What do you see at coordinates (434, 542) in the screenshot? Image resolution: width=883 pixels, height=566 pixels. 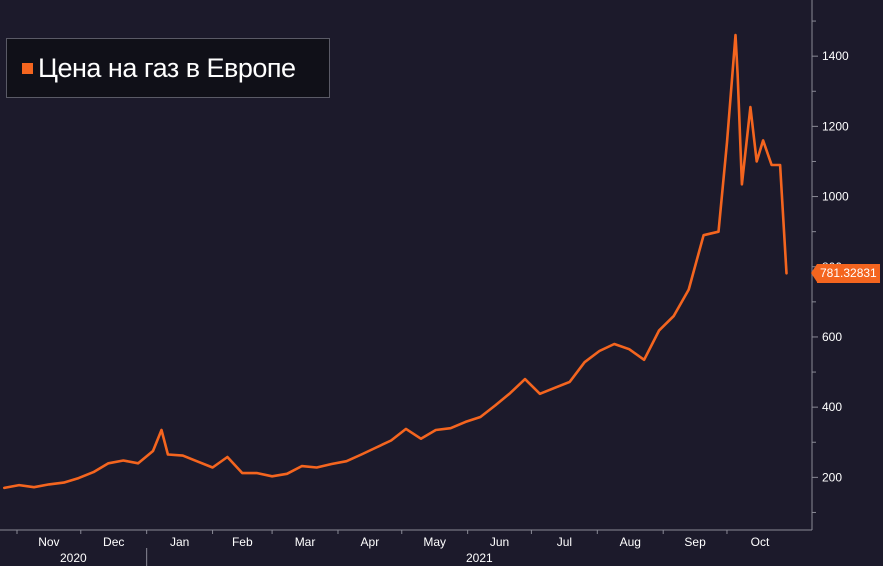 I see `x-tick-label: May` at bounding box center [434, 542].